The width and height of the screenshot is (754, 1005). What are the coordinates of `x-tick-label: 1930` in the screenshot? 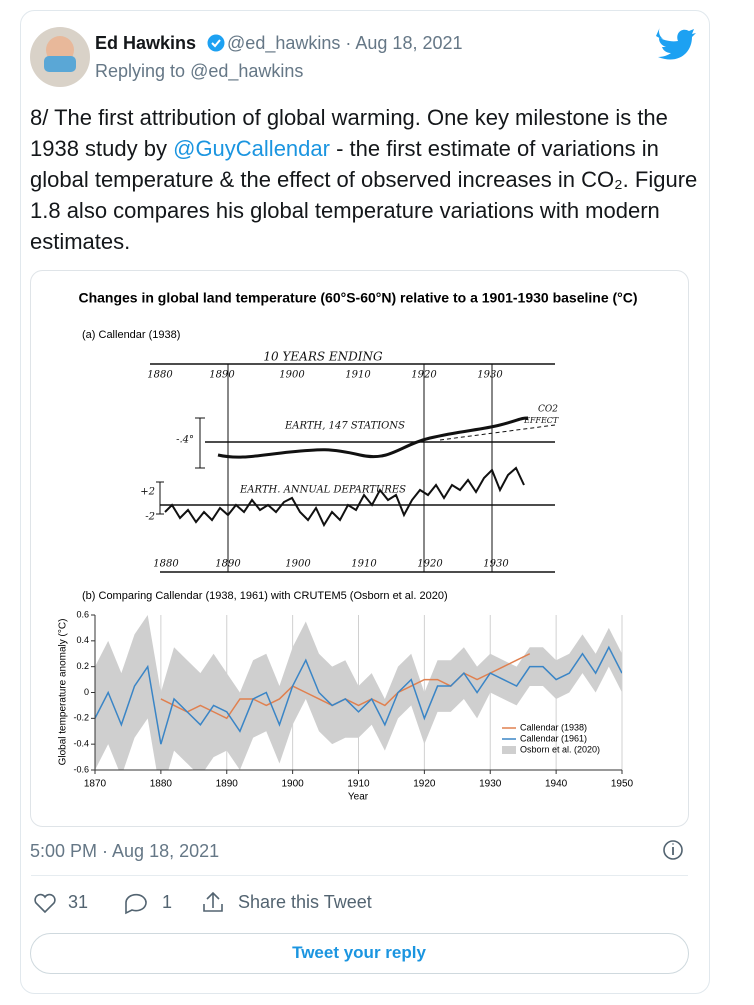 It's located at (490, 784).